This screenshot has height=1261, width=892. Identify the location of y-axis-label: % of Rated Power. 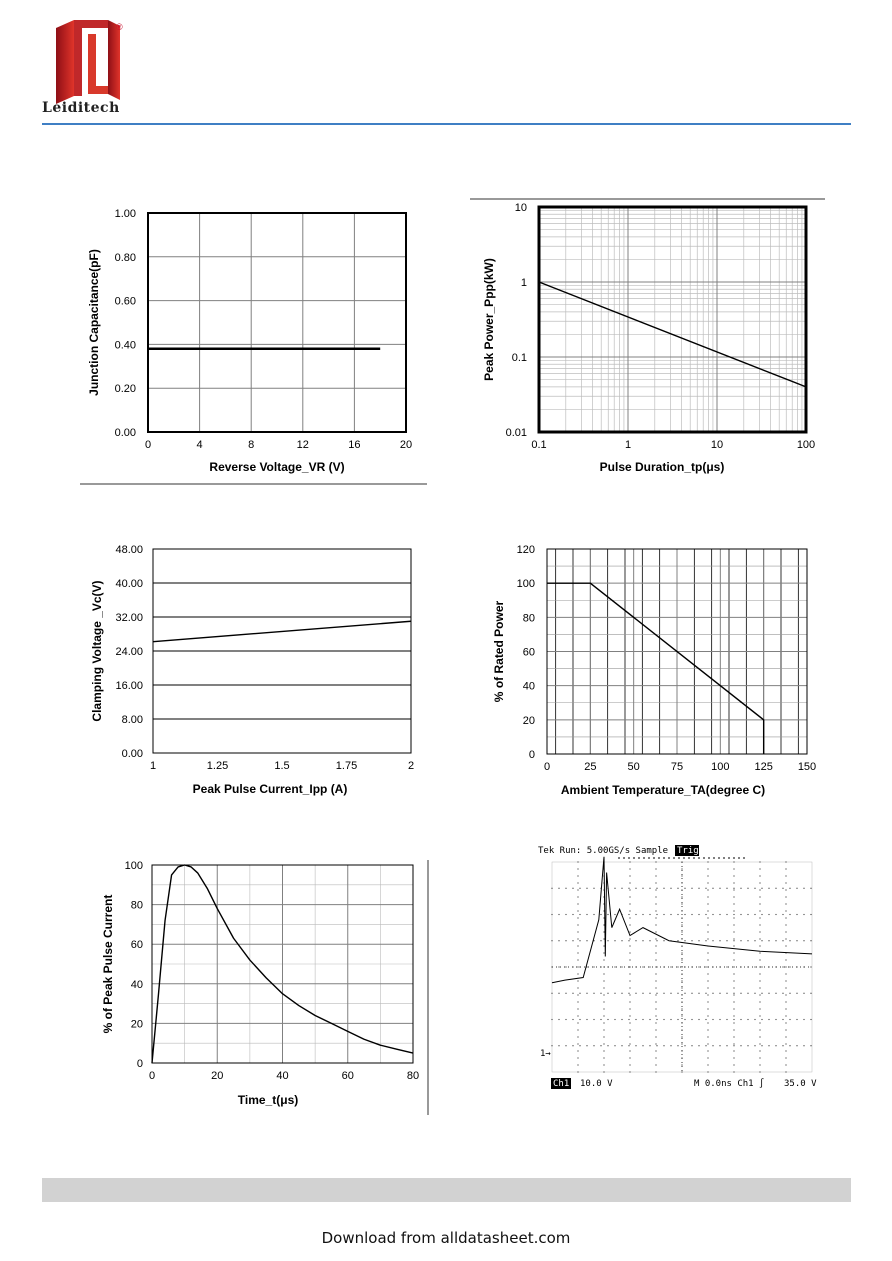
(499, 652).